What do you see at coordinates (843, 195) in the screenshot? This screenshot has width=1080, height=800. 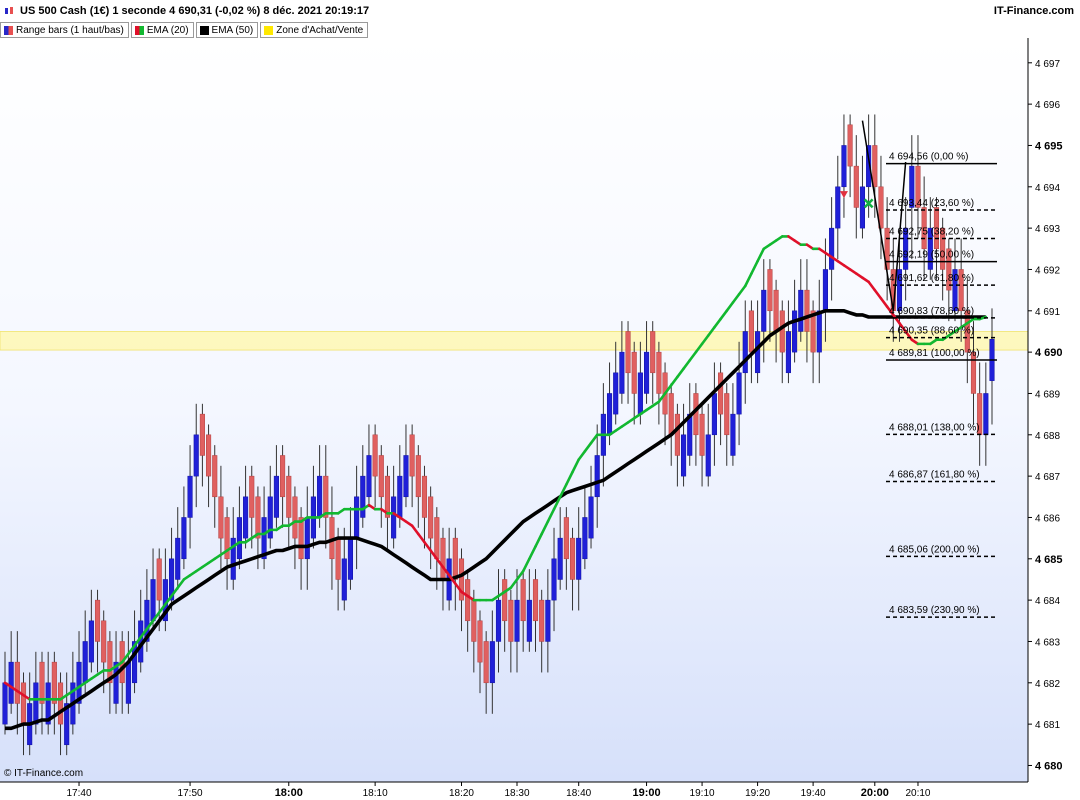 I see `sell-signal-icon` at bounding box center [843, 195].